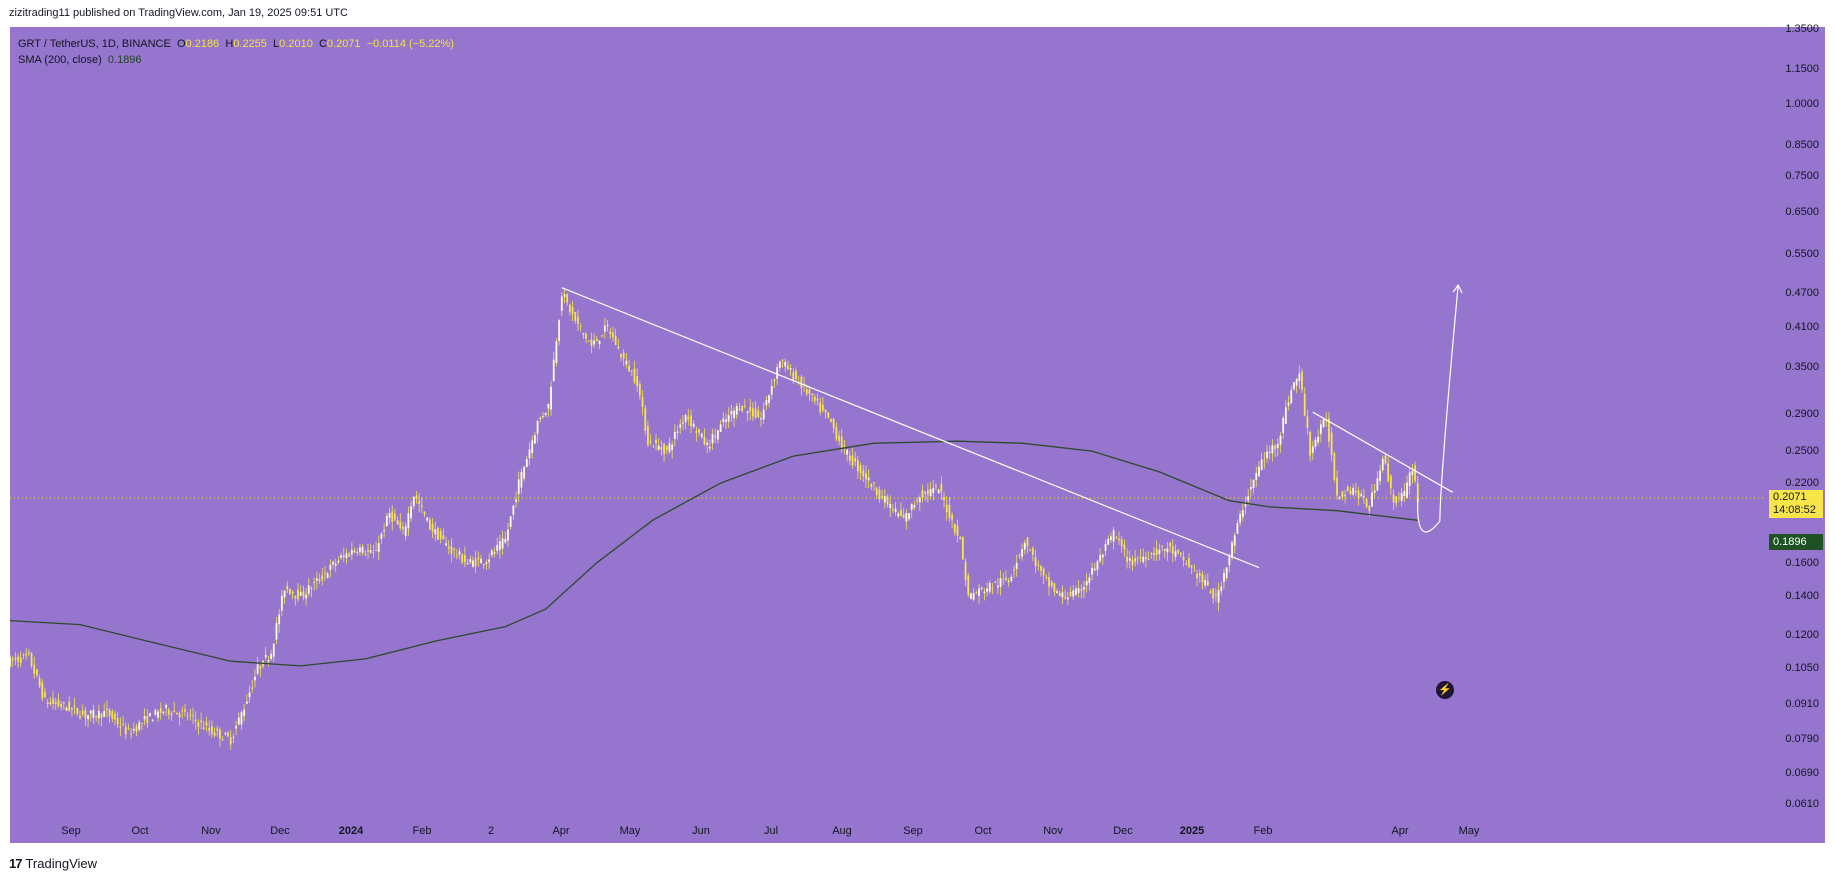  I want to click on time-tick-label: Feb, so click(422, 831).